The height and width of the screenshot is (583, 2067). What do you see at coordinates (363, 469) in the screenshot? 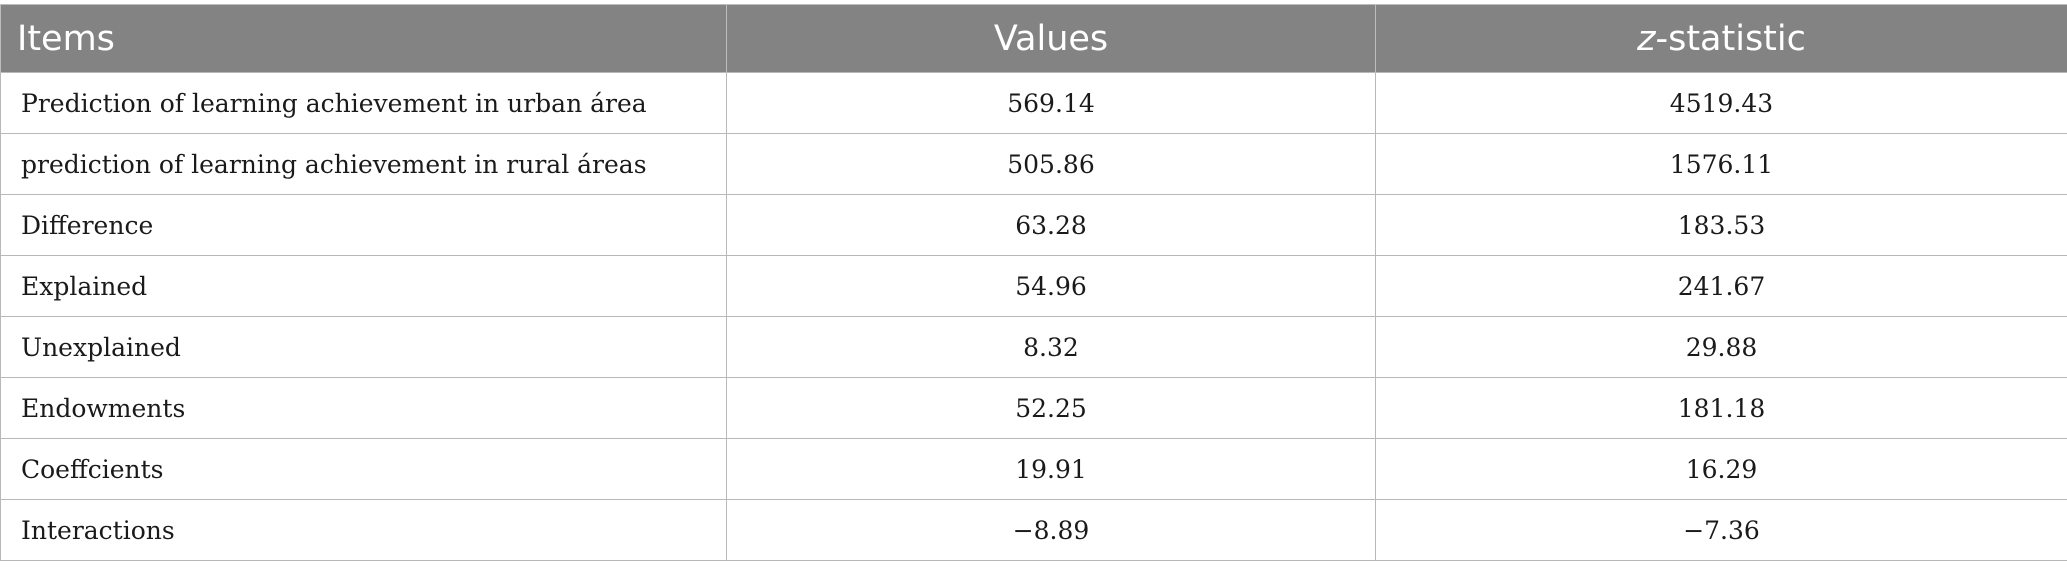
I see `cell-item: Coeffcients` at bounding box center [363, 469].